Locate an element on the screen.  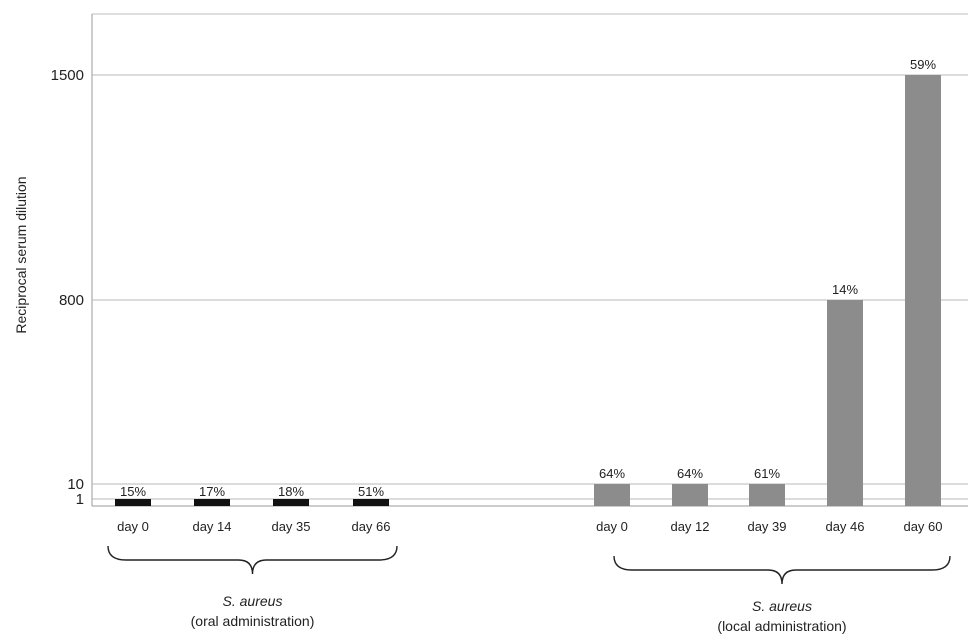
x-category-label: day 66 is located at coordinates (370, 526).